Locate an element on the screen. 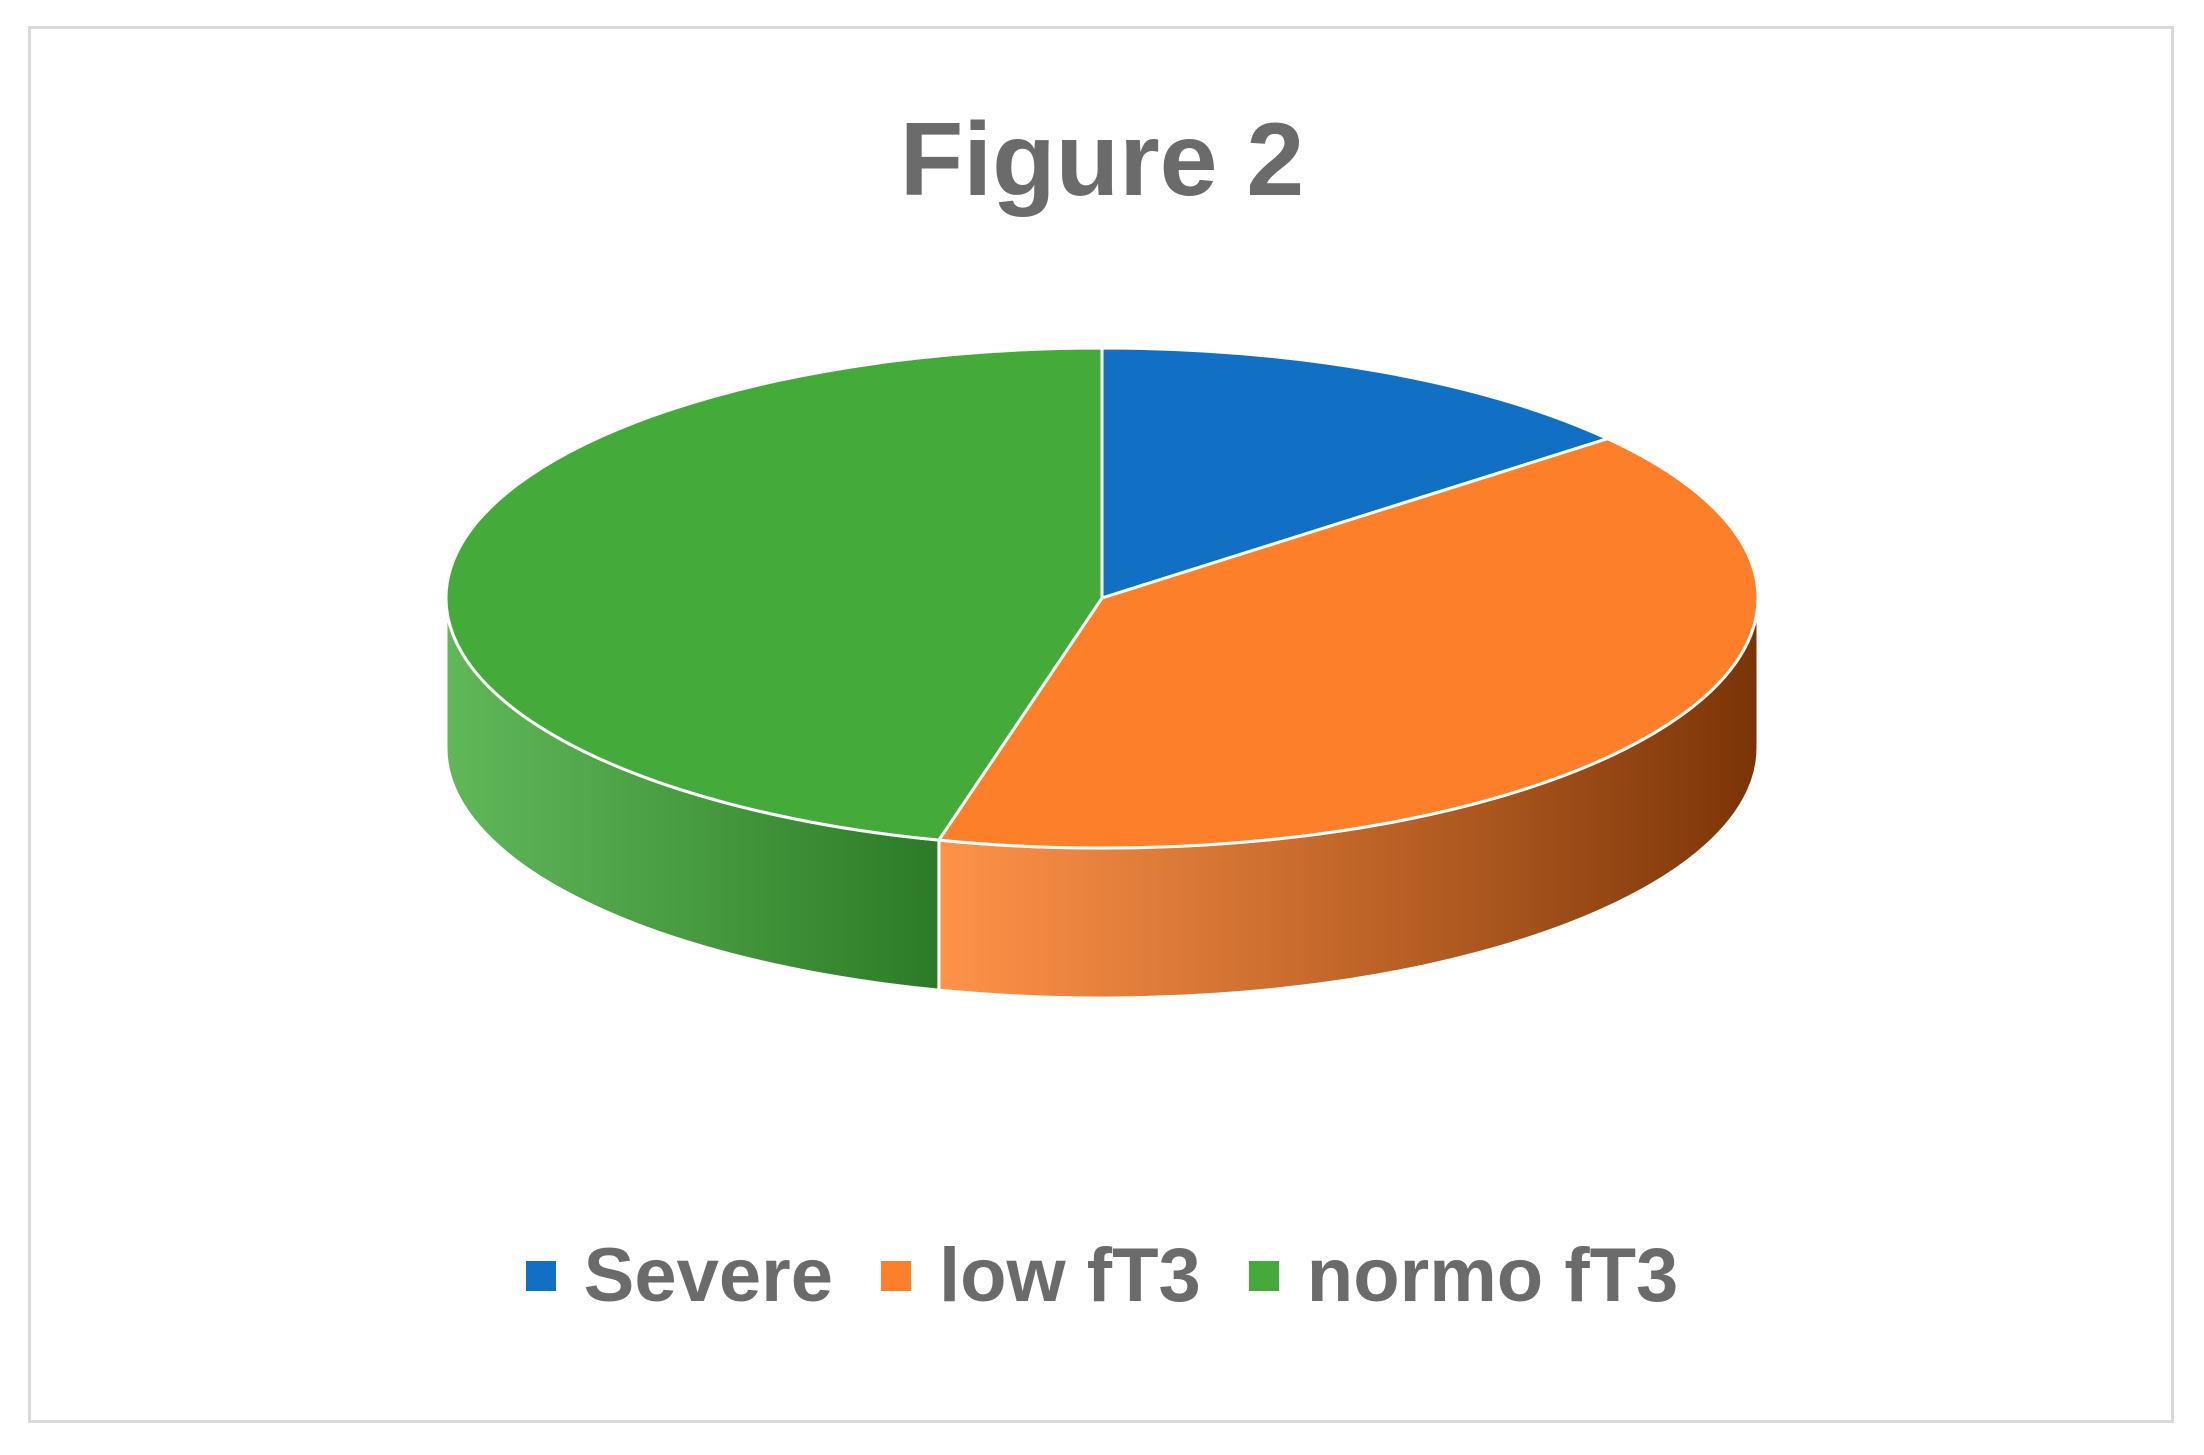 This screenshot has width=2204, height=1455. legend-item-severe: Severe is located at coordinates (679, 1275).